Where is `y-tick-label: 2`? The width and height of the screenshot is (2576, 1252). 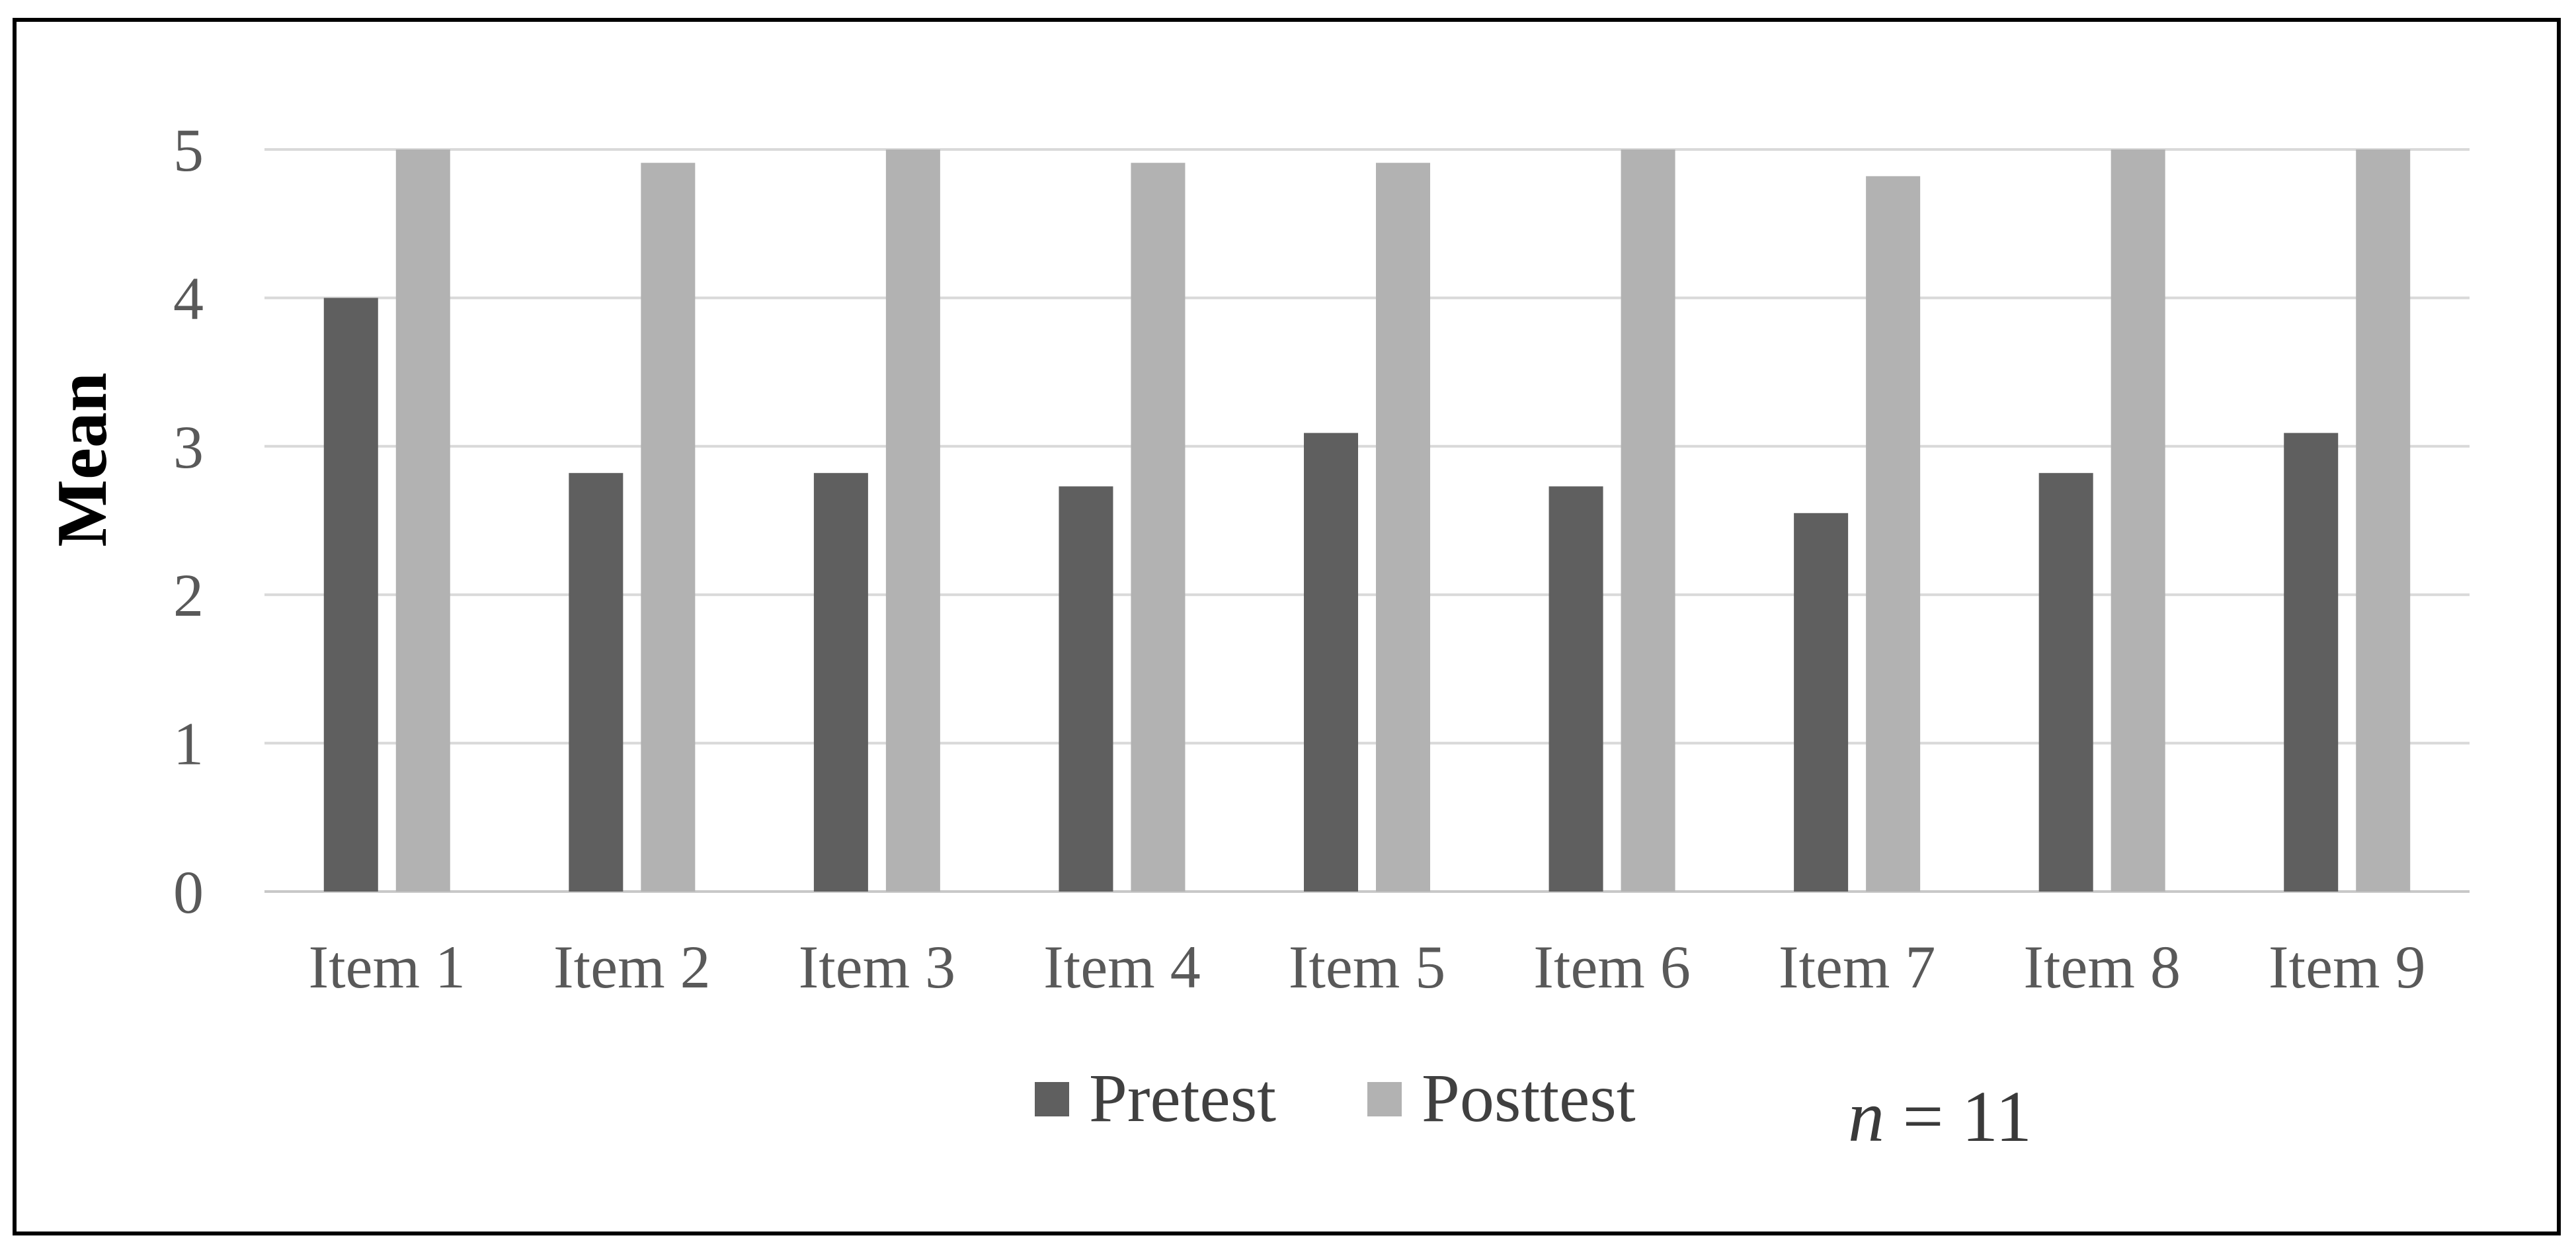
y-tick-label: 2 is located at coordinates (189, 595).